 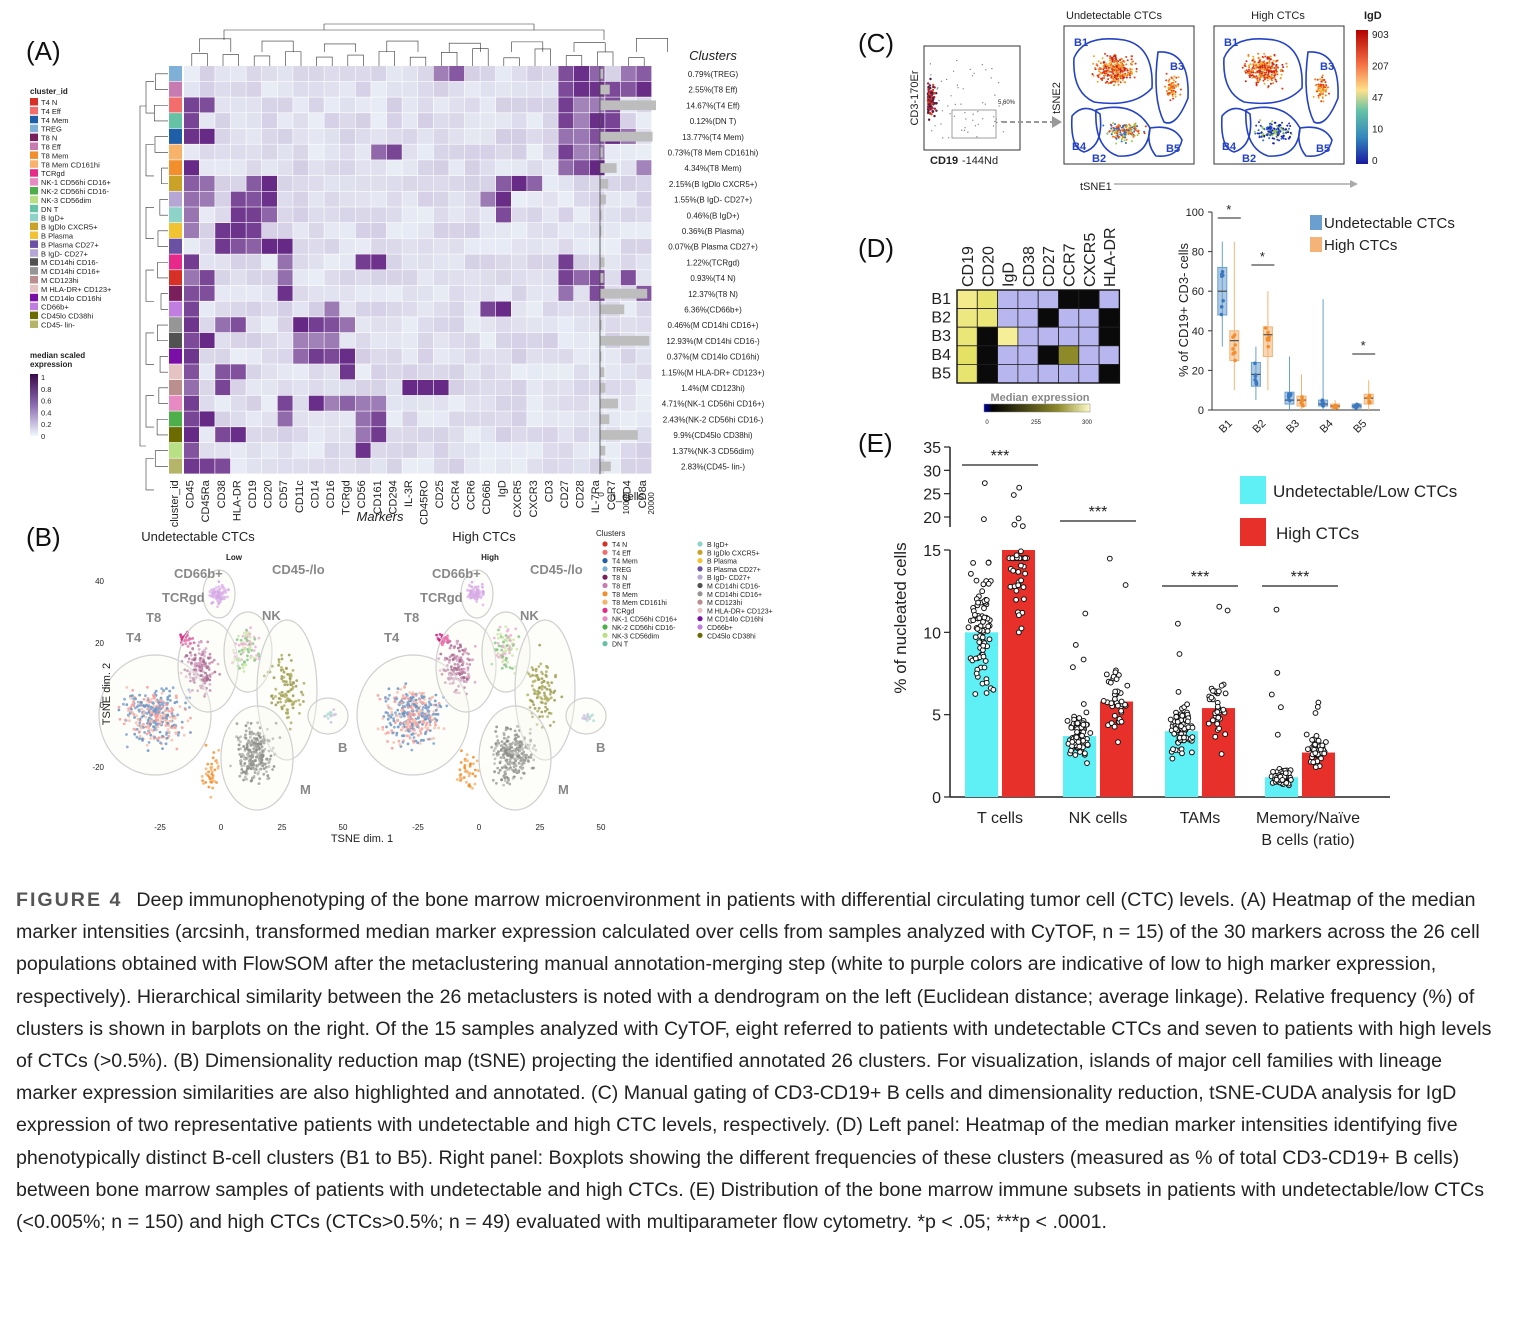 I want to click on cluster-row-label: 9.9%(CD45lo CD38hi), so click(x=712, y=435).